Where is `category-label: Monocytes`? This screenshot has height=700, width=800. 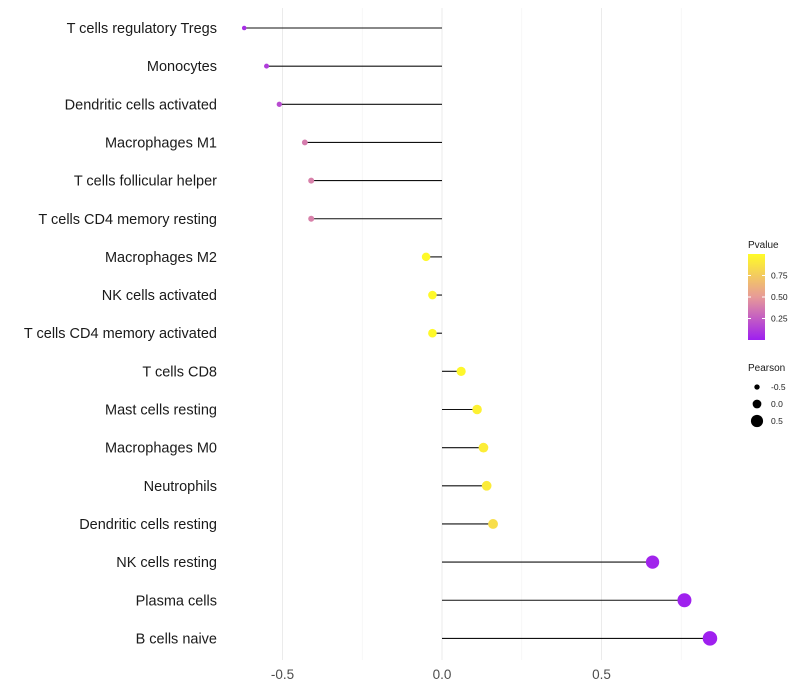 category-label: Monocytes is located at coordinates (182, 67).